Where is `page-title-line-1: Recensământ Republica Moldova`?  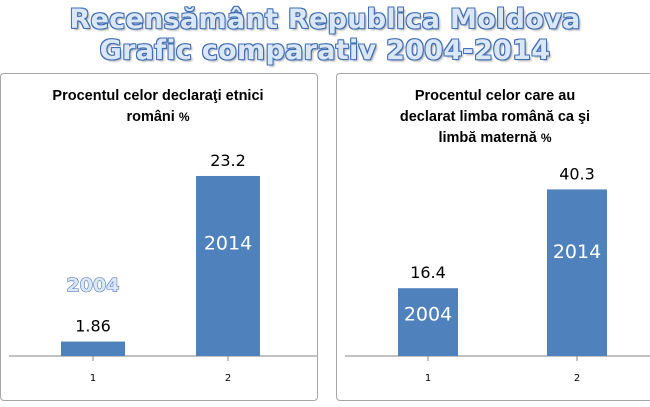
page-title-line-1: Recensământ Republica Moldova is located at coordinates (325, 19).